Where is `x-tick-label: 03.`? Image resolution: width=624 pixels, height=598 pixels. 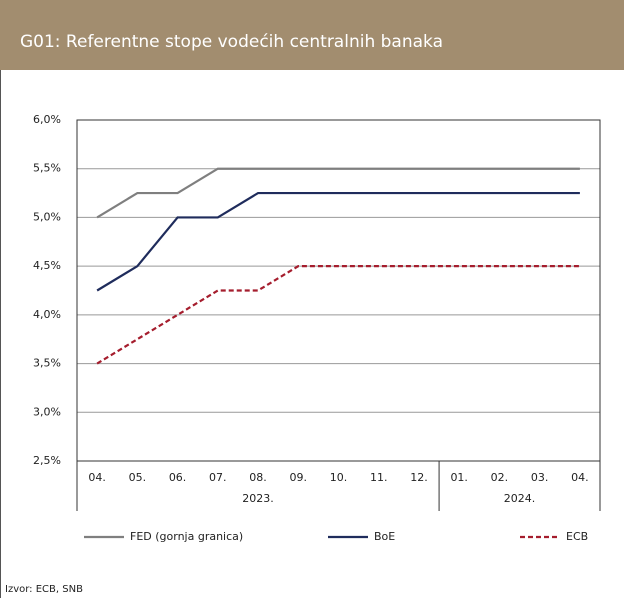
x-tick-label: 03. is located at coordinates (540, 477).